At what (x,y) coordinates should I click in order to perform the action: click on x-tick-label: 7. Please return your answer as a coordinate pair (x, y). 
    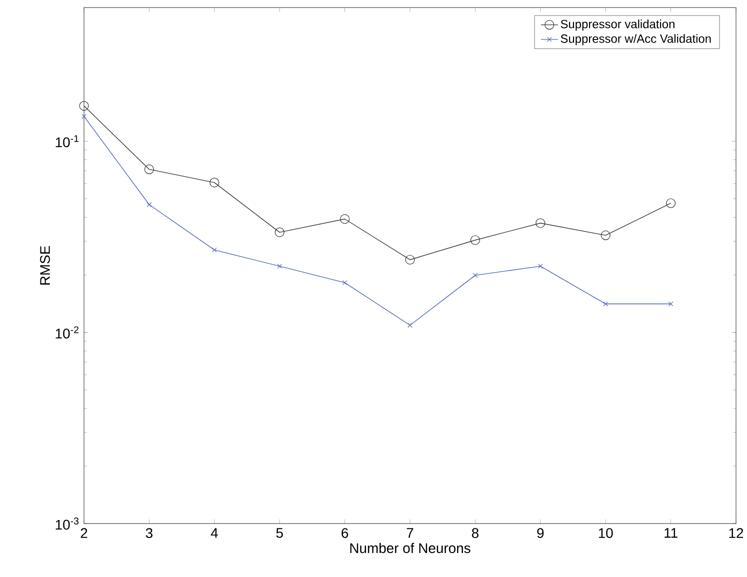
    Looking at the image, I should click on (410, 533).